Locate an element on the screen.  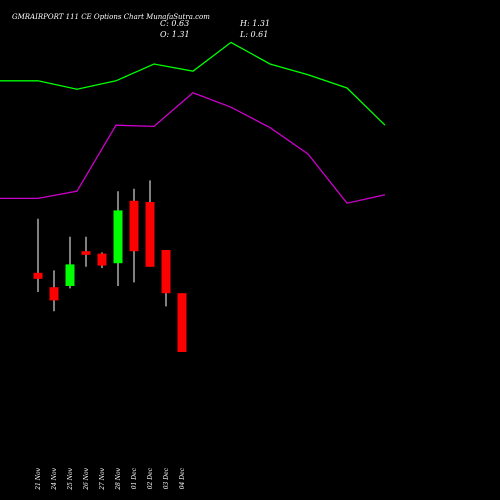
x-tick-label: 01 Dec is located at coordinates (134, 478).